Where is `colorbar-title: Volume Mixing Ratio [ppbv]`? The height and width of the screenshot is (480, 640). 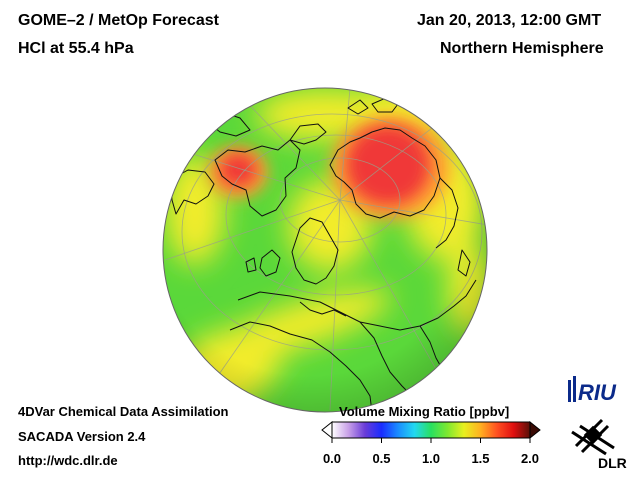
colorbar-title: Volume Mixing Ratio [ppbv] is located at coordinates (424, 411).